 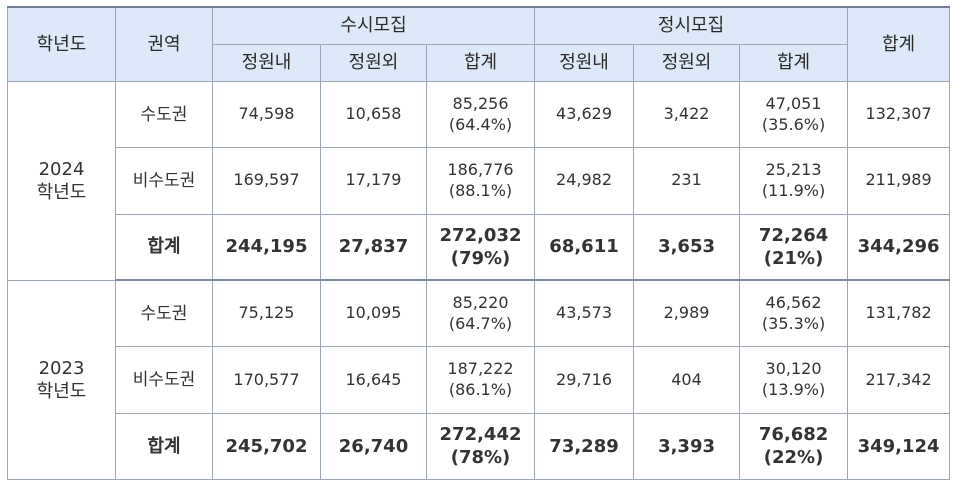 What do you see at coordinates (793, 369) in the screenshot?
I see `jeongsi-total-value: 30,120` at bounding box center [793, 369].